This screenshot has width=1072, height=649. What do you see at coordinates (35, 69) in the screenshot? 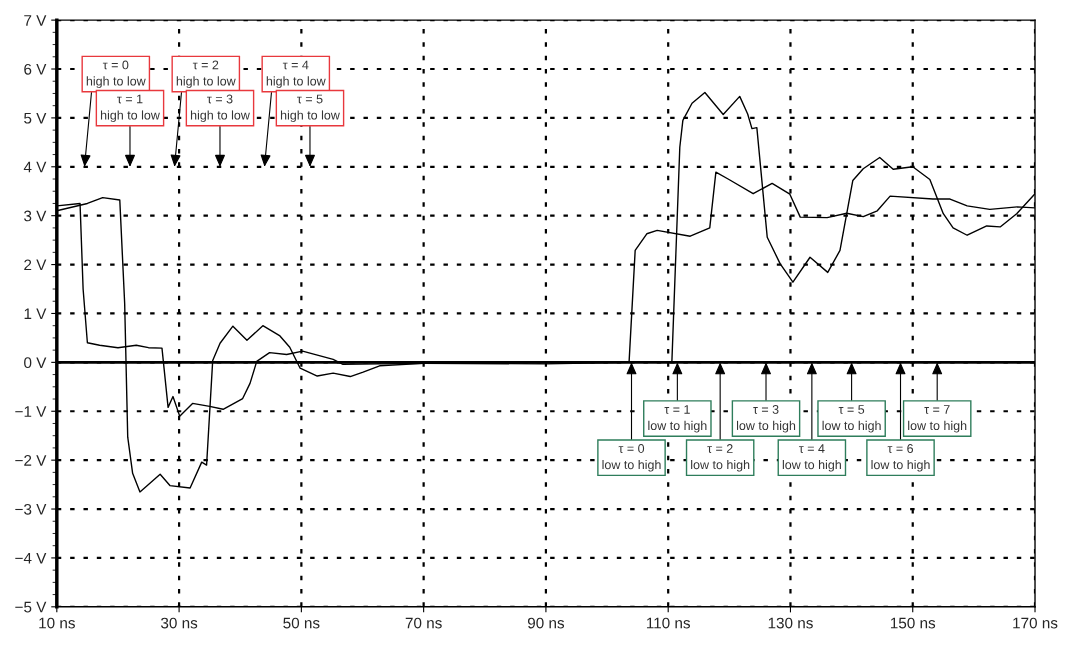
I see `y-tick-label: 6 V` at bounding box center [35, 69].